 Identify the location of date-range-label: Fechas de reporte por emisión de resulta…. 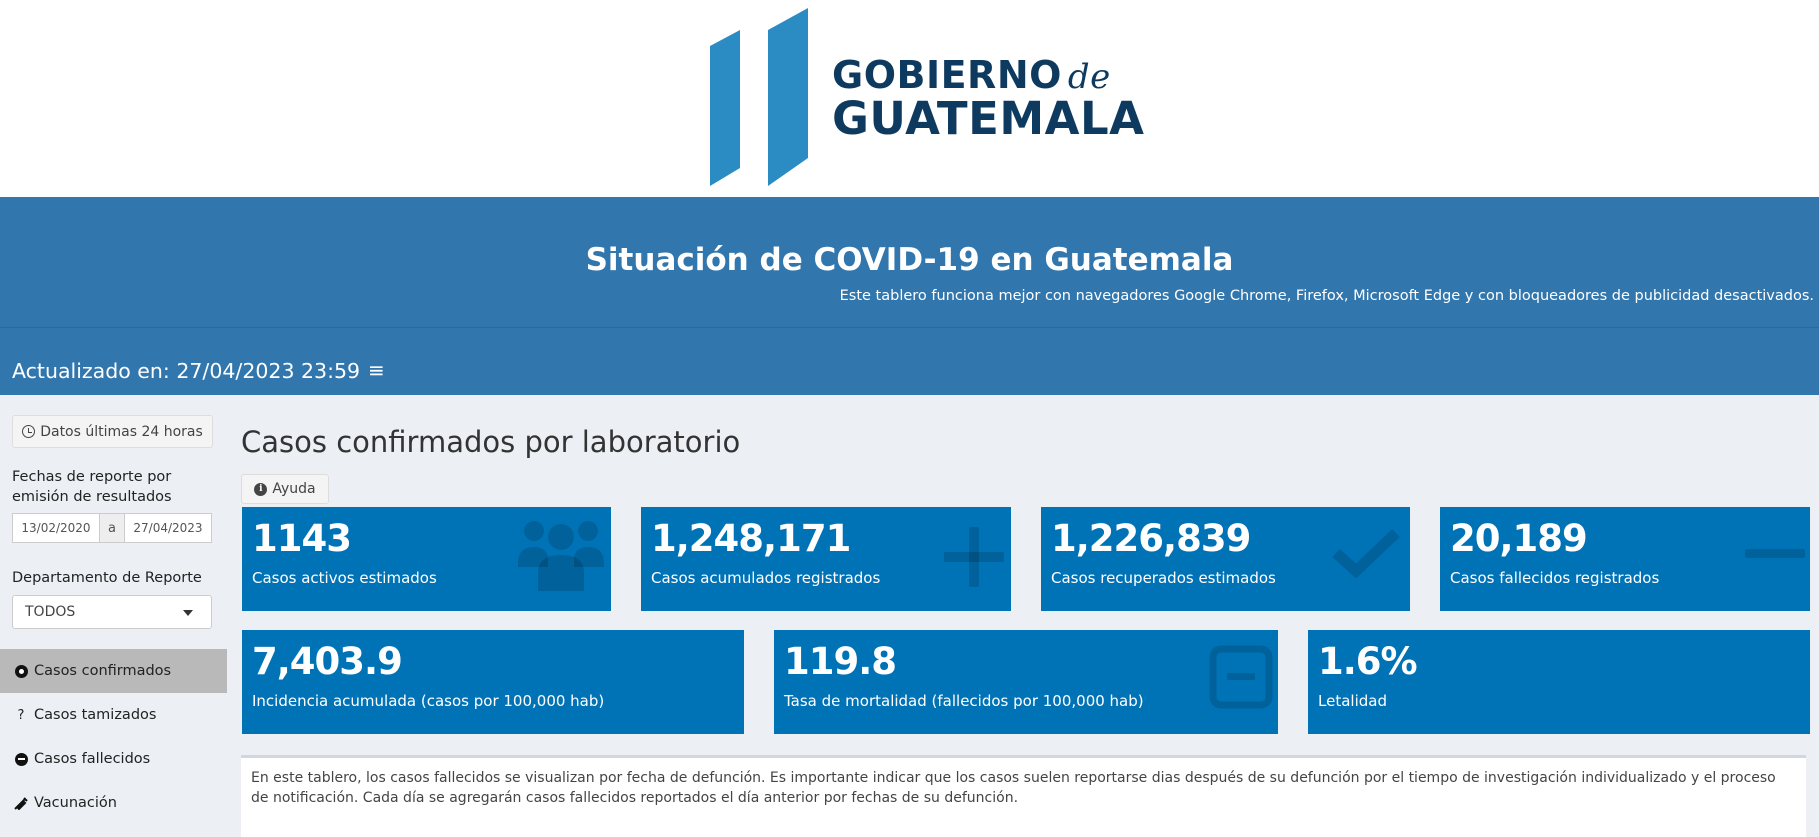
(92, 487).